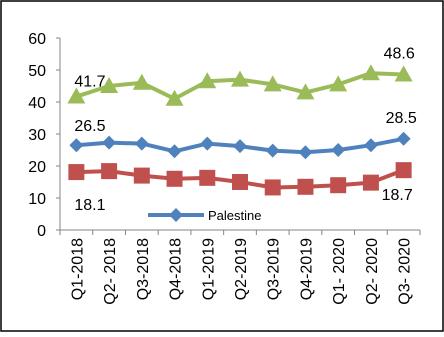  What do you see at coordinates (37, 71) in the screenshot?
I see `y-tick-label: 50` at bounding box center [37, 71].